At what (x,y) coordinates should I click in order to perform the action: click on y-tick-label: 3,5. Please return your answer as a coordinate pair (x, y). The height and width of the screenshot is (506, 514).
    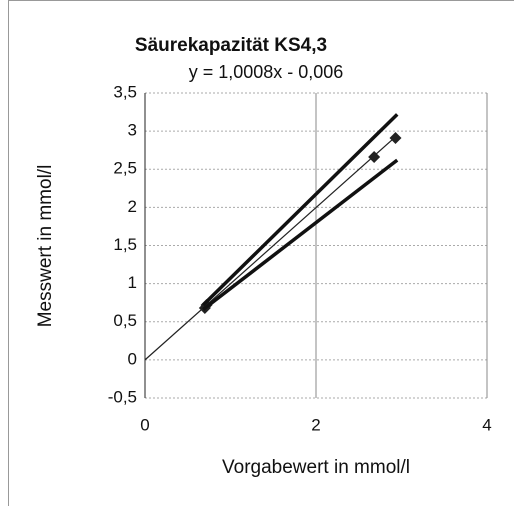
    Looking at the image, I should click on (125, 91).